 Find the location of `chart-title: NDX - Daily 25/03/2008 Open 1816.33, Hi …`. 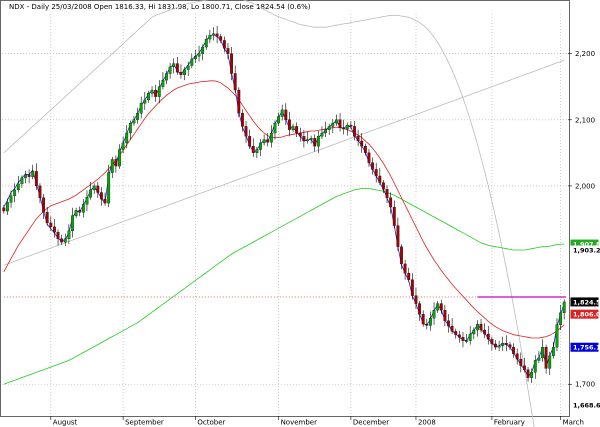

chart-title: NDX - Daily 25/03/2008 Open 1816.33, Hi … is located at coordinates (160, 7).